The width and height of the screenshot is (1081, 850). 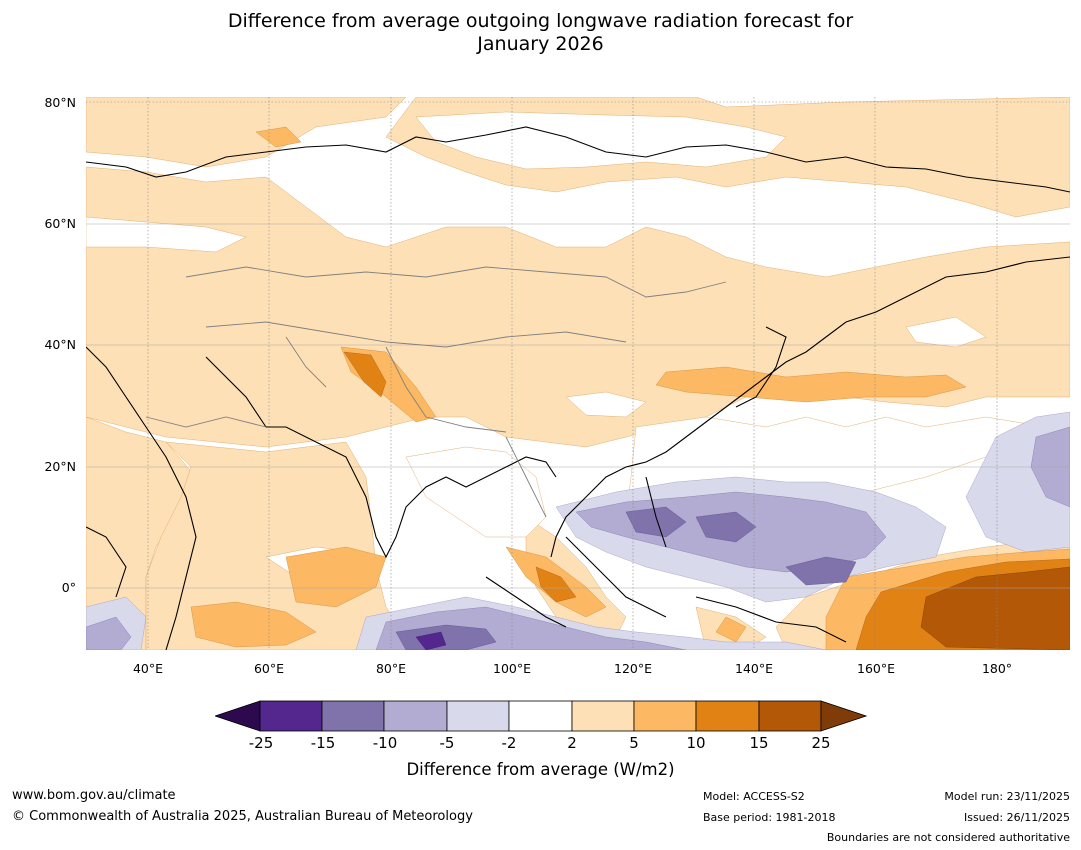 I want to click on lat-label-60n: 60°N, so click(x=60, y=223).